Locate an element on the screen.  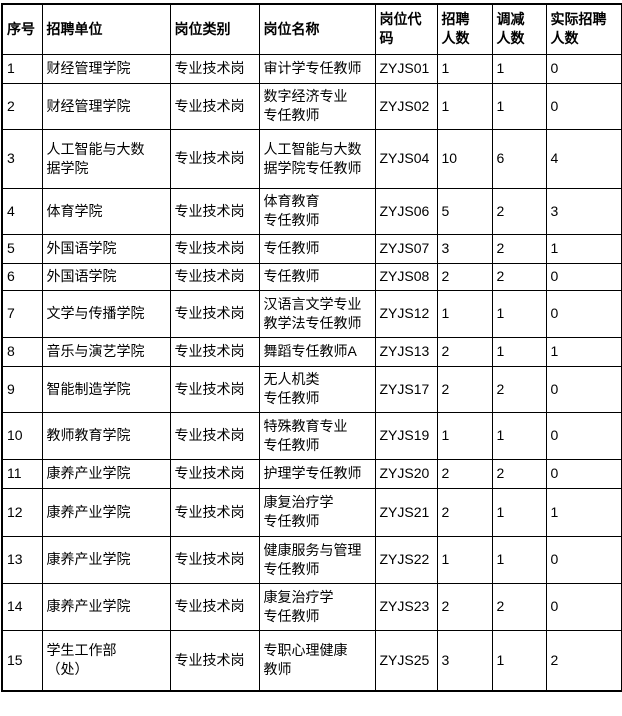
table-row: 1 财经管理学院 专业技术岗 审计学专任教师 ZYJS01 1 1 0 is located at coordinates (311, 68).